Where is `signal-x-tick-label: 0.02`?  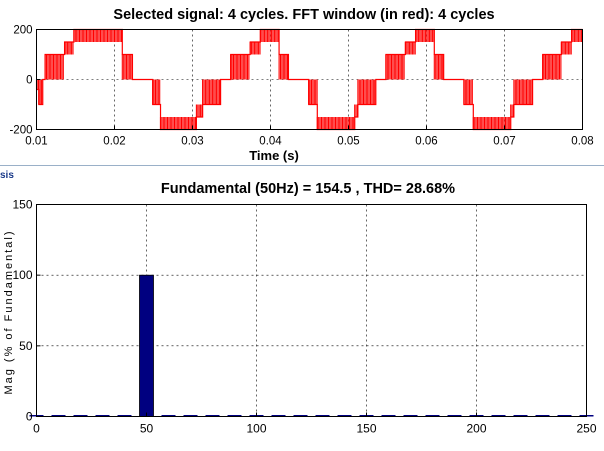
signal-x-tick-label: 0.02 is located at coordinates (114, 142).